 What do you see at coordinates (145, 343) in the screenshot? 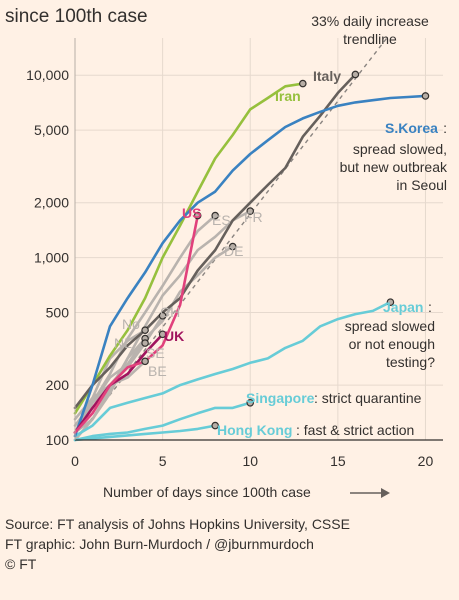
I see `end-marker-sweden` at bounding box center [145, 343].